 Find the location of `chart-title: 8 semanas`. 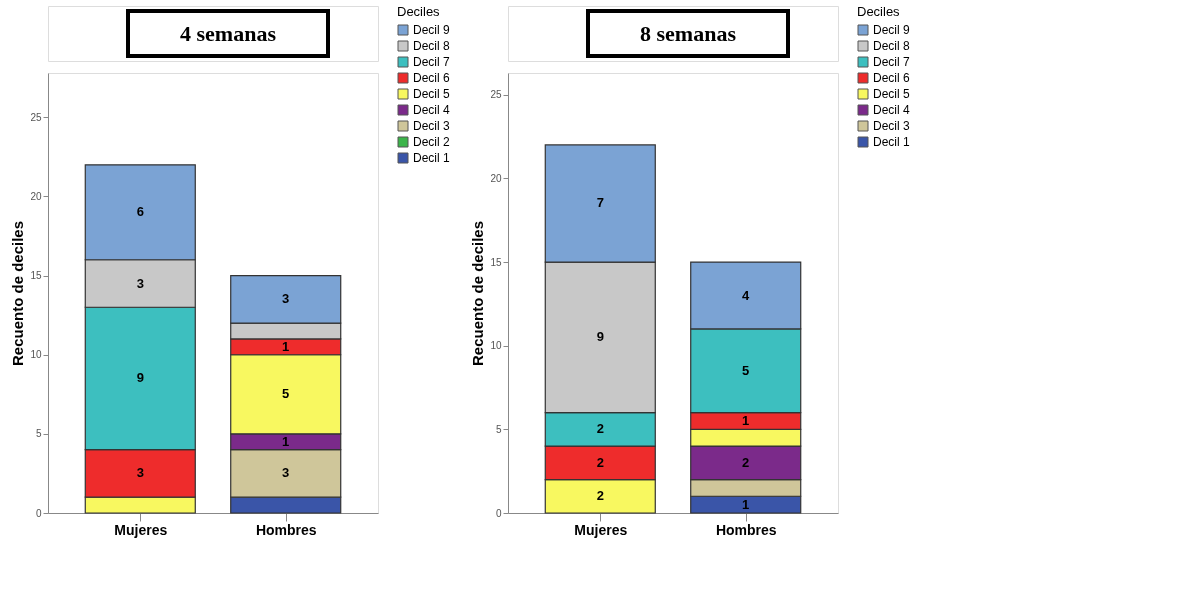

chart-title: 8 semanas is located at coordinates (688, 33).